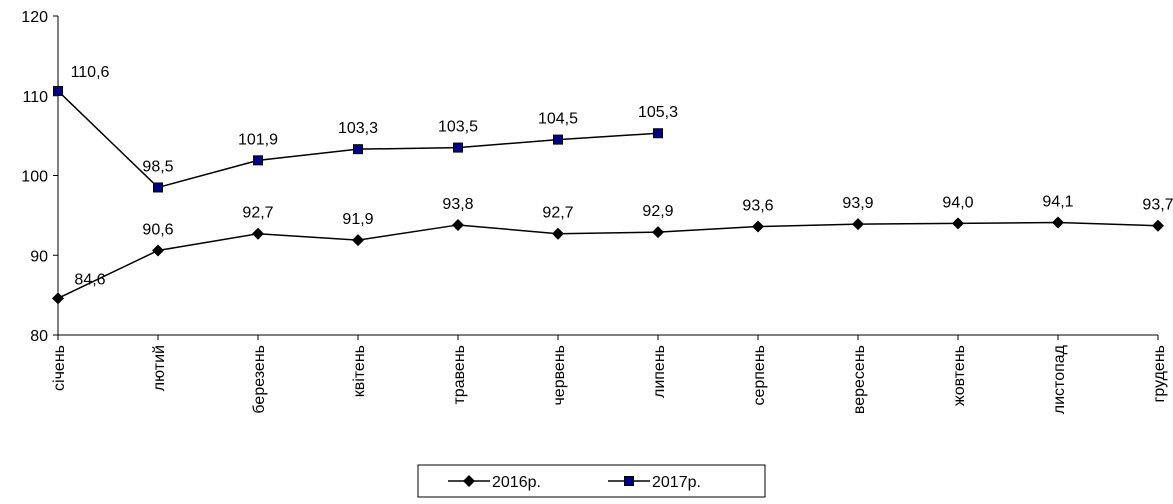  I want to click on y-tick-label: 80, so click(39, 336).